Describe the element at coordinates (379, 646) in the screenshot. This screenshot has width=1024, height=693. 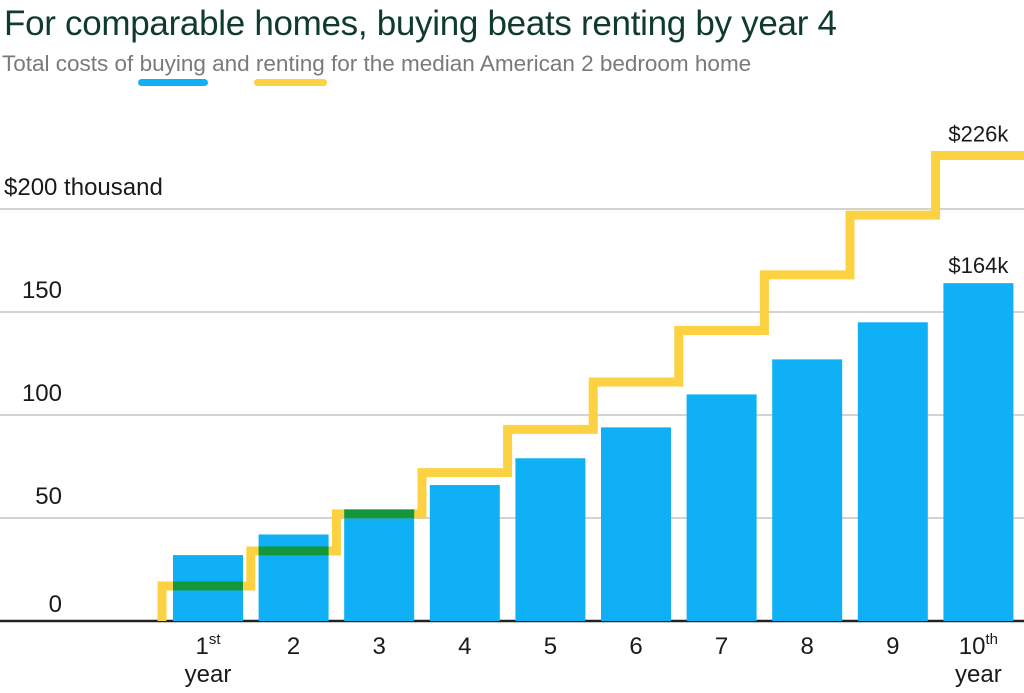
I see `x-tick-label-3: 3` at that location.